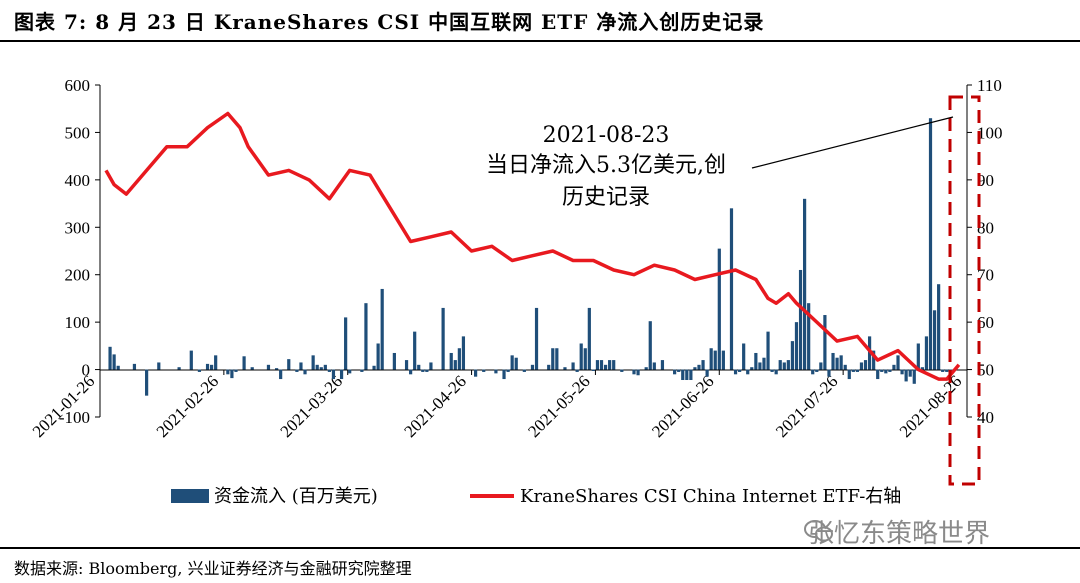 The height and width of the screenshot is (583, 1080). What do you see at coordinates (710, 496) in the screenshot?
I see `legend-line-label: KraneShares CSI China Internet ETF-右轴` at bounding box center [710, 496].